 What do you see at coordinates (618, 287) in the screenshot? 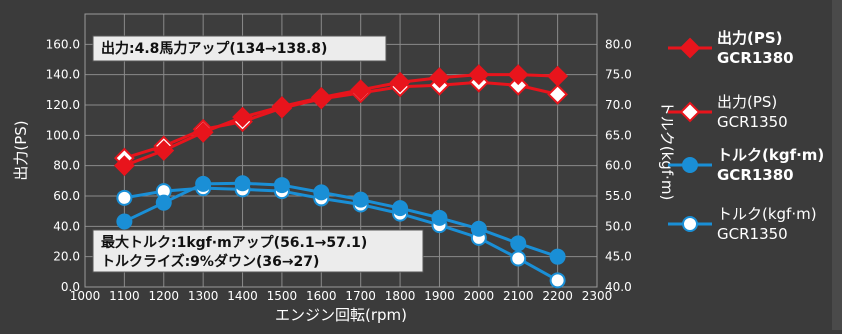
I see `y-right-tick-label: 40.0` at bounding box center [618, 287].